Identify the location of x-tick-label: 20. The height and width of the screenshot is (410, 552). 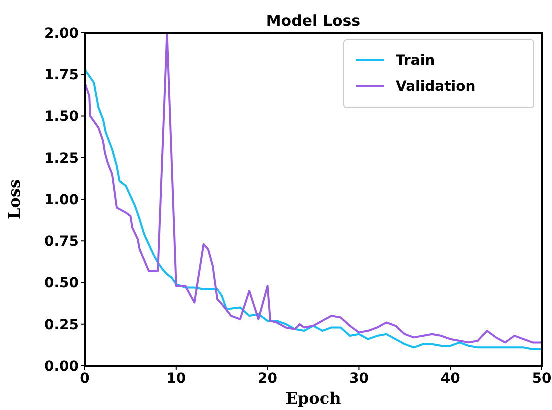
(268, 379).